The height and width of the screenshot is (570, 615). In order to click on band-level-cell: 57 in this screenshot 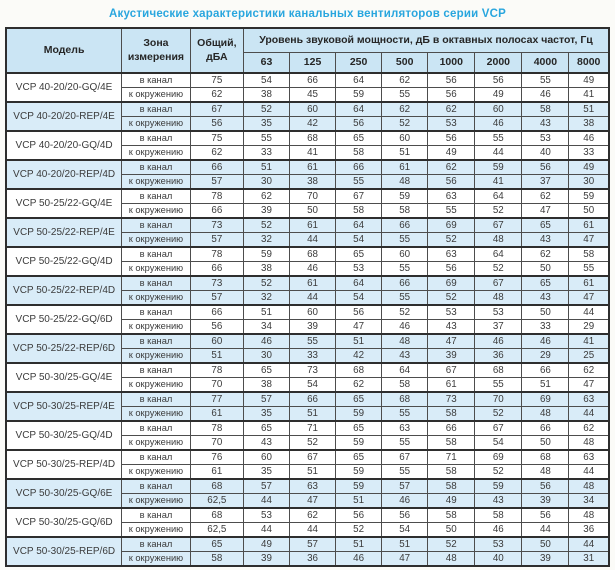, I will do `click(313, 544)`.